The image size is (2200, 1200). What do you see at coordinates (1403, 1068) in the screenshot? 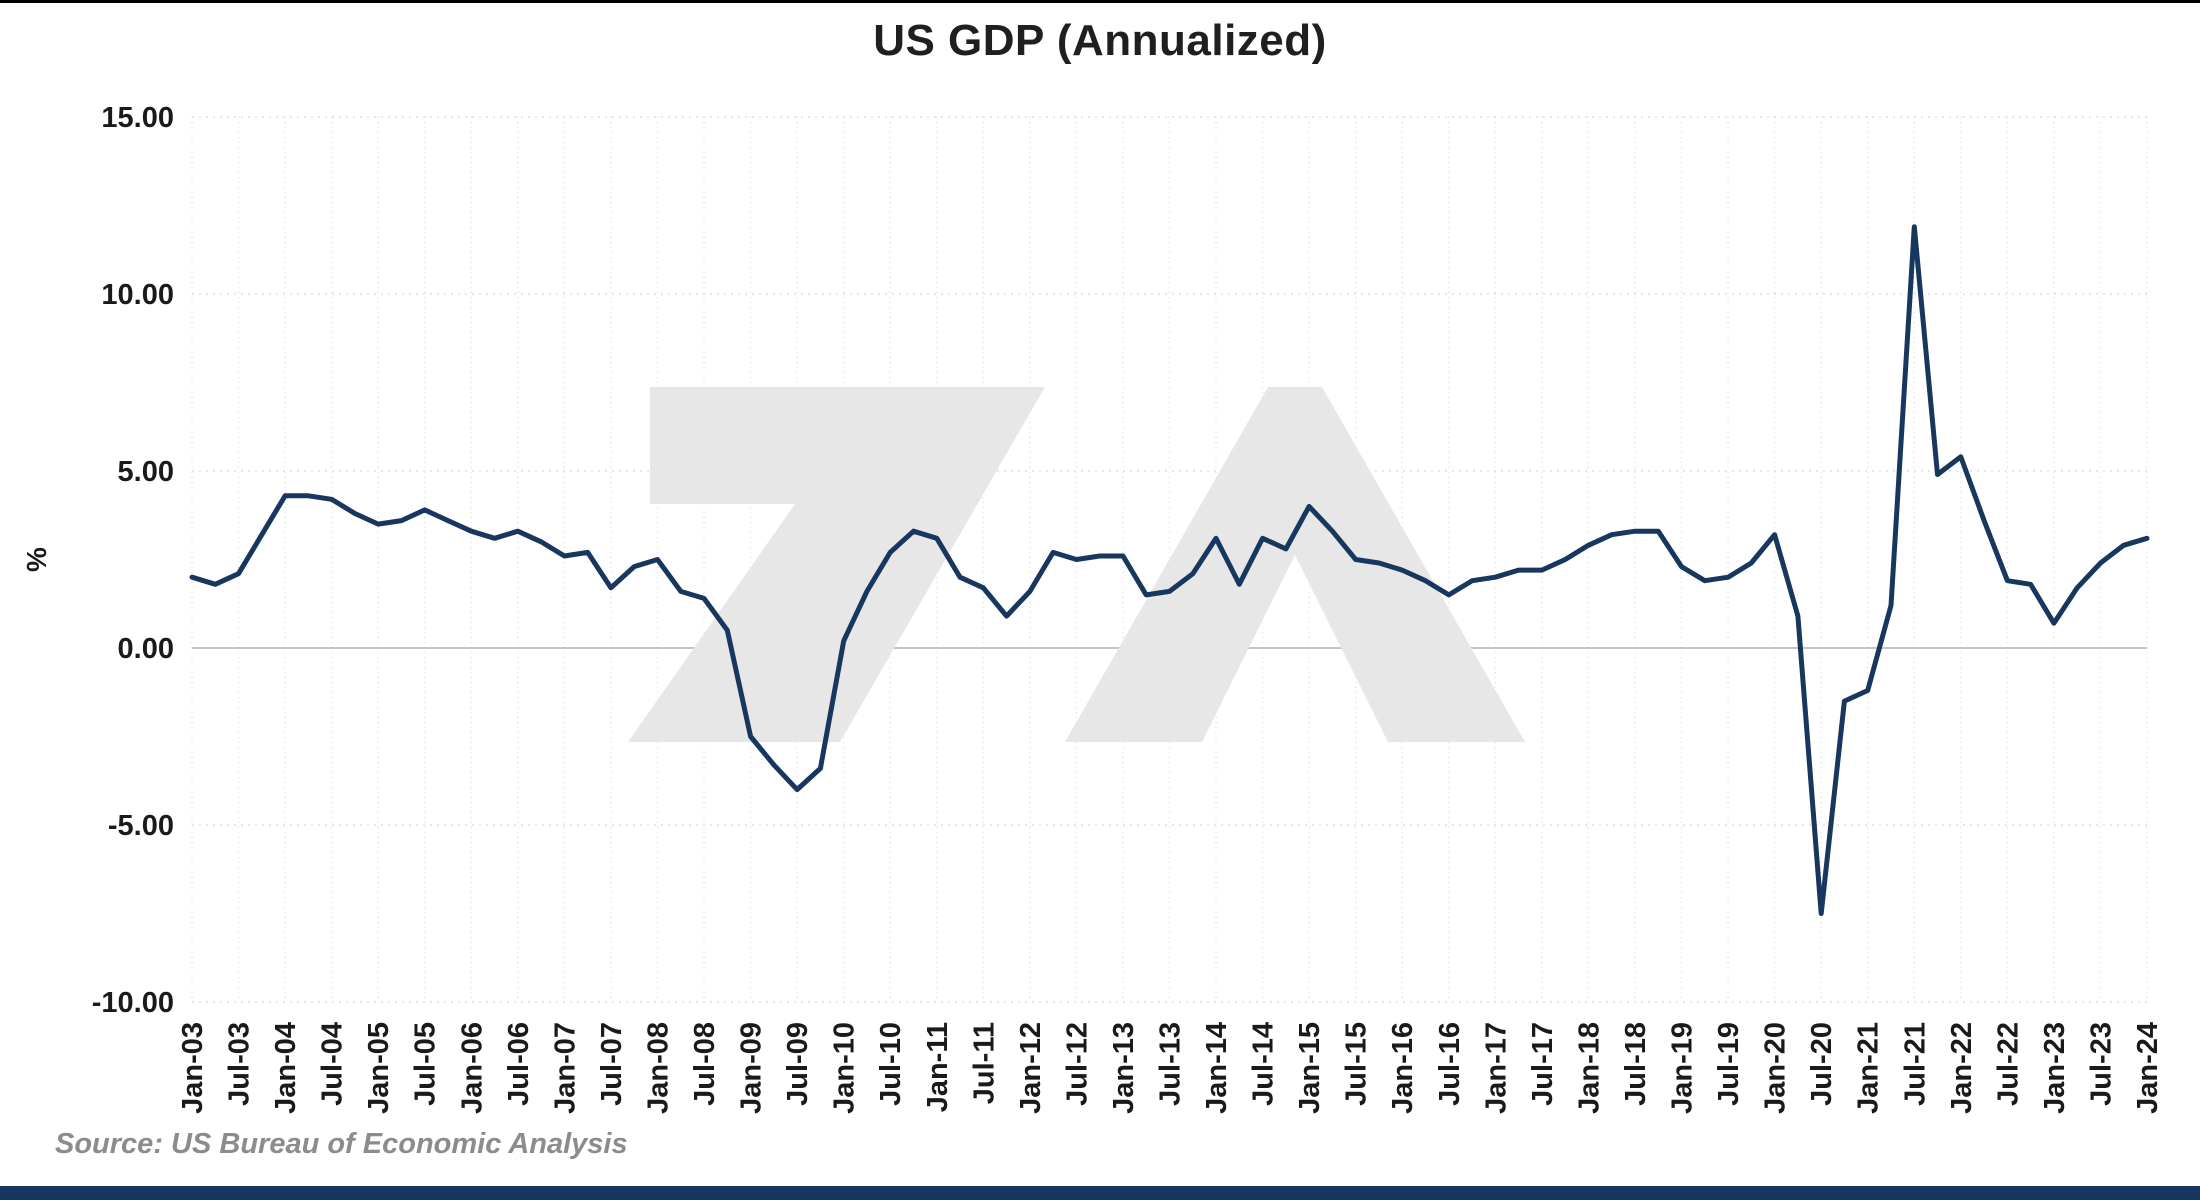
I see `x-tick-label: Jan-16` at bounding box center [1403, 1068].